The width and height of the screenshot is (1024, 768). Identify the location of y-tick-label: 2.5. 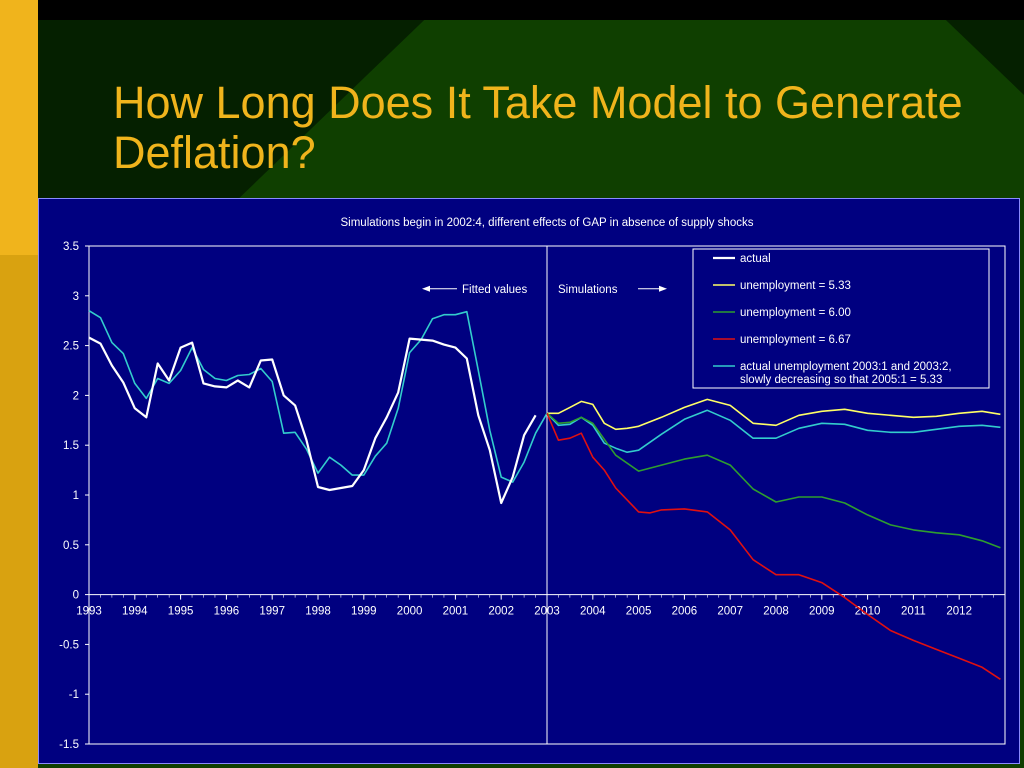
(71, 347).